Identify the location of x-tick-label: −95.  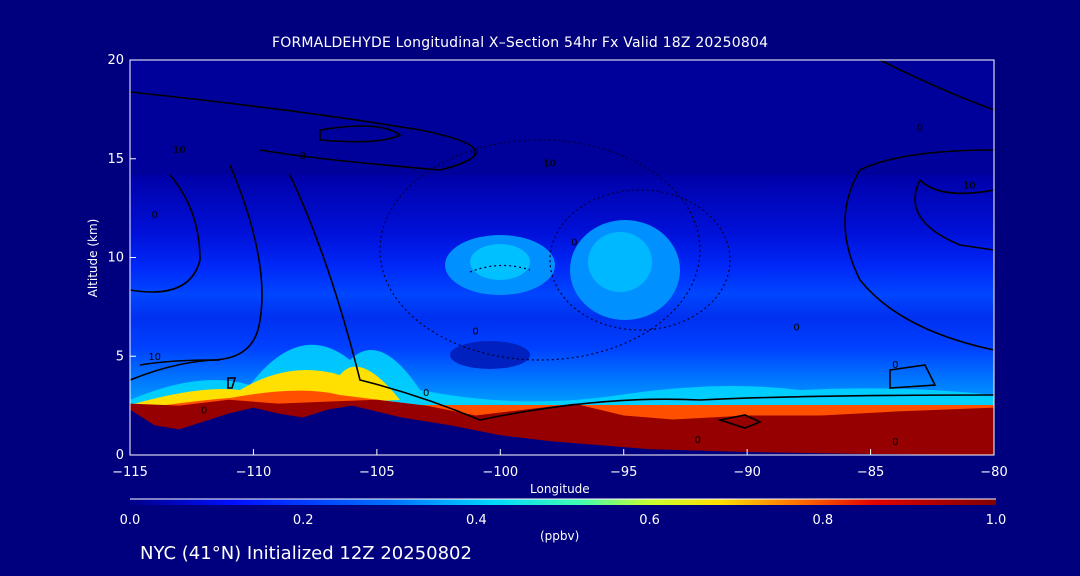
(623, 472).